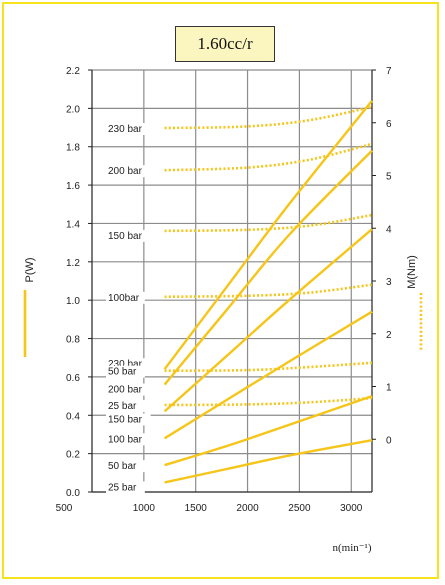 This screenshot has width=445, height=585. Describe the element at coordinates (73, 378) in the screenshot. I see `y-left-tick-label: 0.6` at that location.